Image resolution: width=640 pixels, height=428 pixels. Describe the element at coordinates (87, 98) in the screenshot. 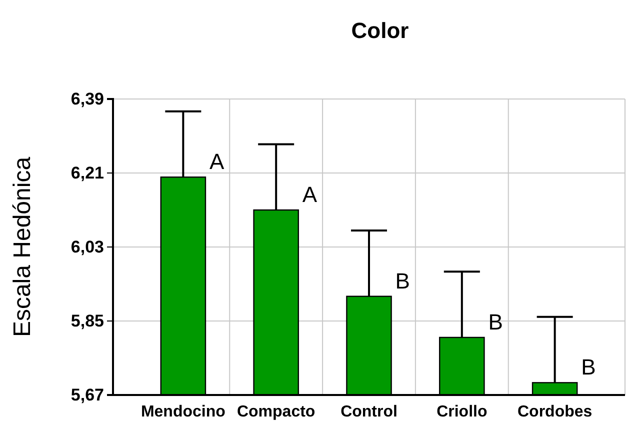

I see `y-tick-label: 6,39` at that location.